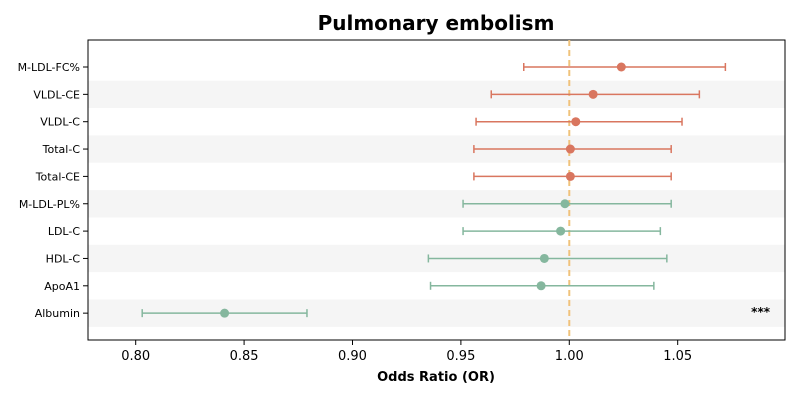 The image size is (800, 400). Describe the element at coordinates (57, 176) in the screenshot. I see `y-tick-label: Total-CE` at that location.